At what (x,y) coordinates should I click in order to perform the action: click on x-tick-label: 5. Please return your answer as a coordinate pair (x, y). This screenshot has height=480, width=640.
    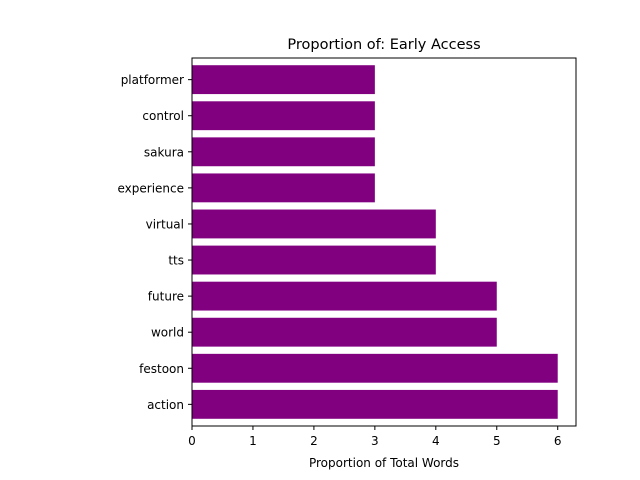
    Looking at the image, I should click on (497, 441).